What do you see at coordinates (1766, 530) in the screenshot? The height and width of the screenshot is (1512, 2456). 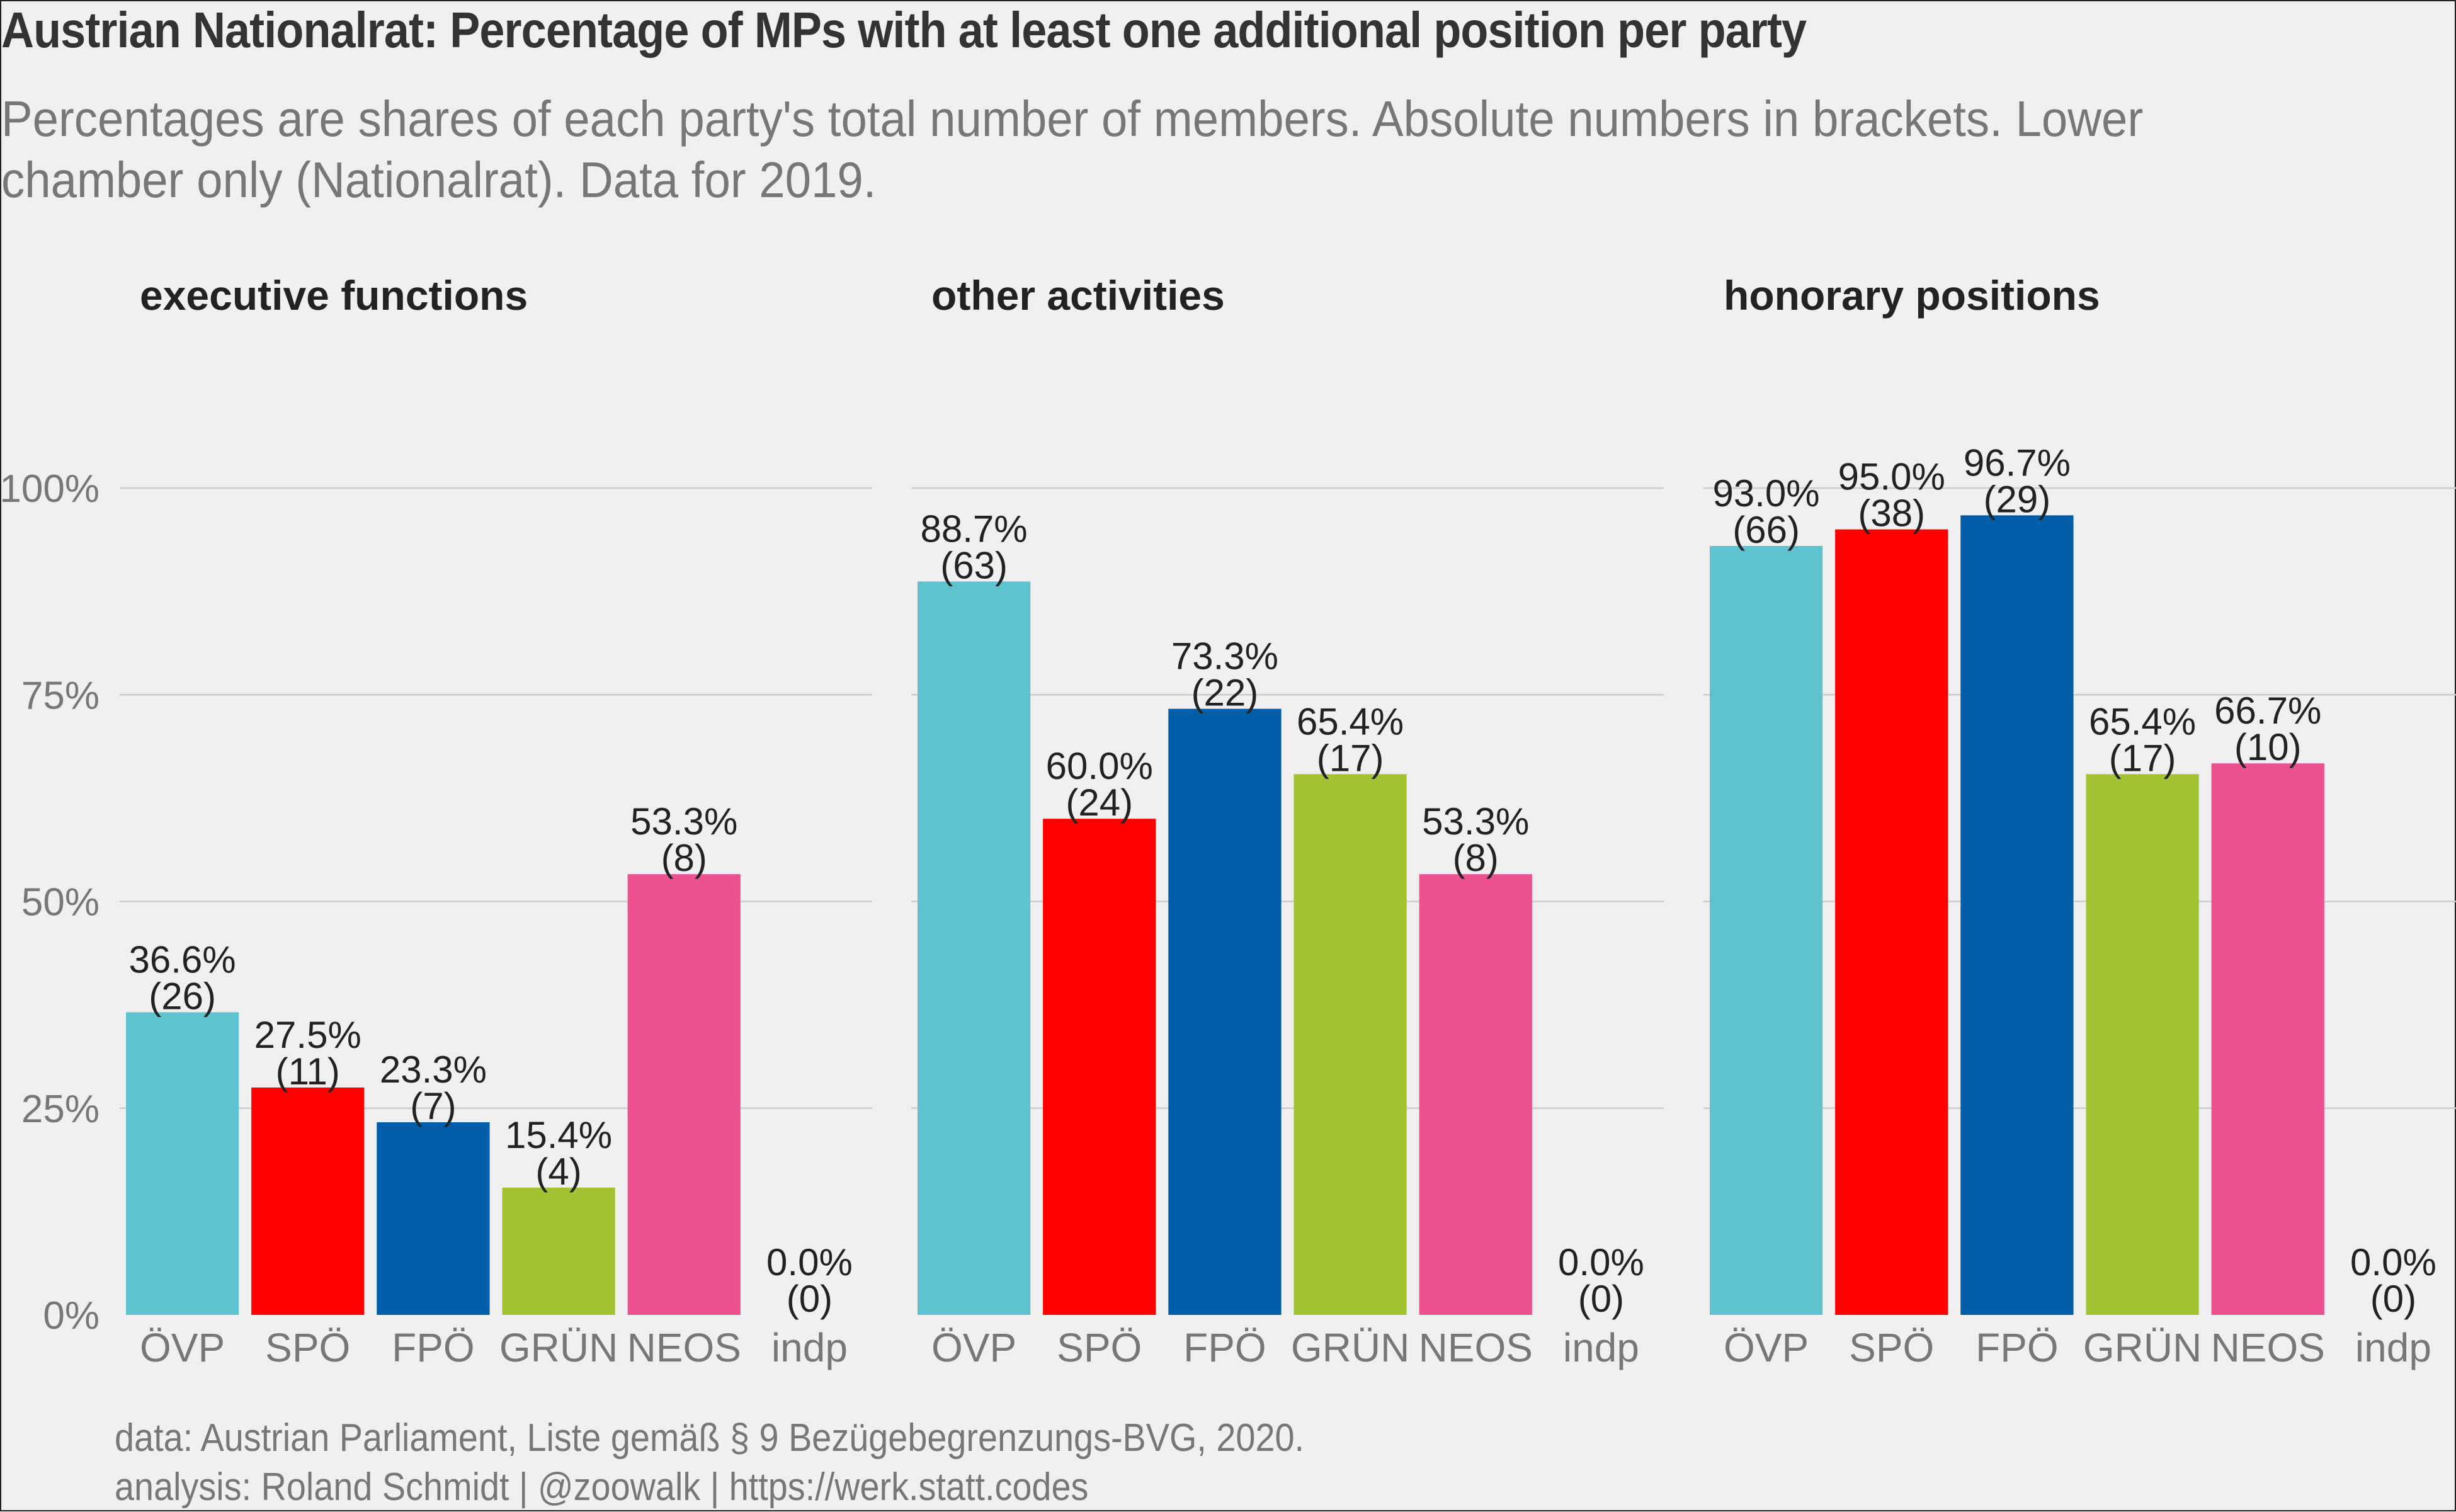 I see `count-label-honorary-positions-oevp: (66)` at bounding box center [1766, 530].